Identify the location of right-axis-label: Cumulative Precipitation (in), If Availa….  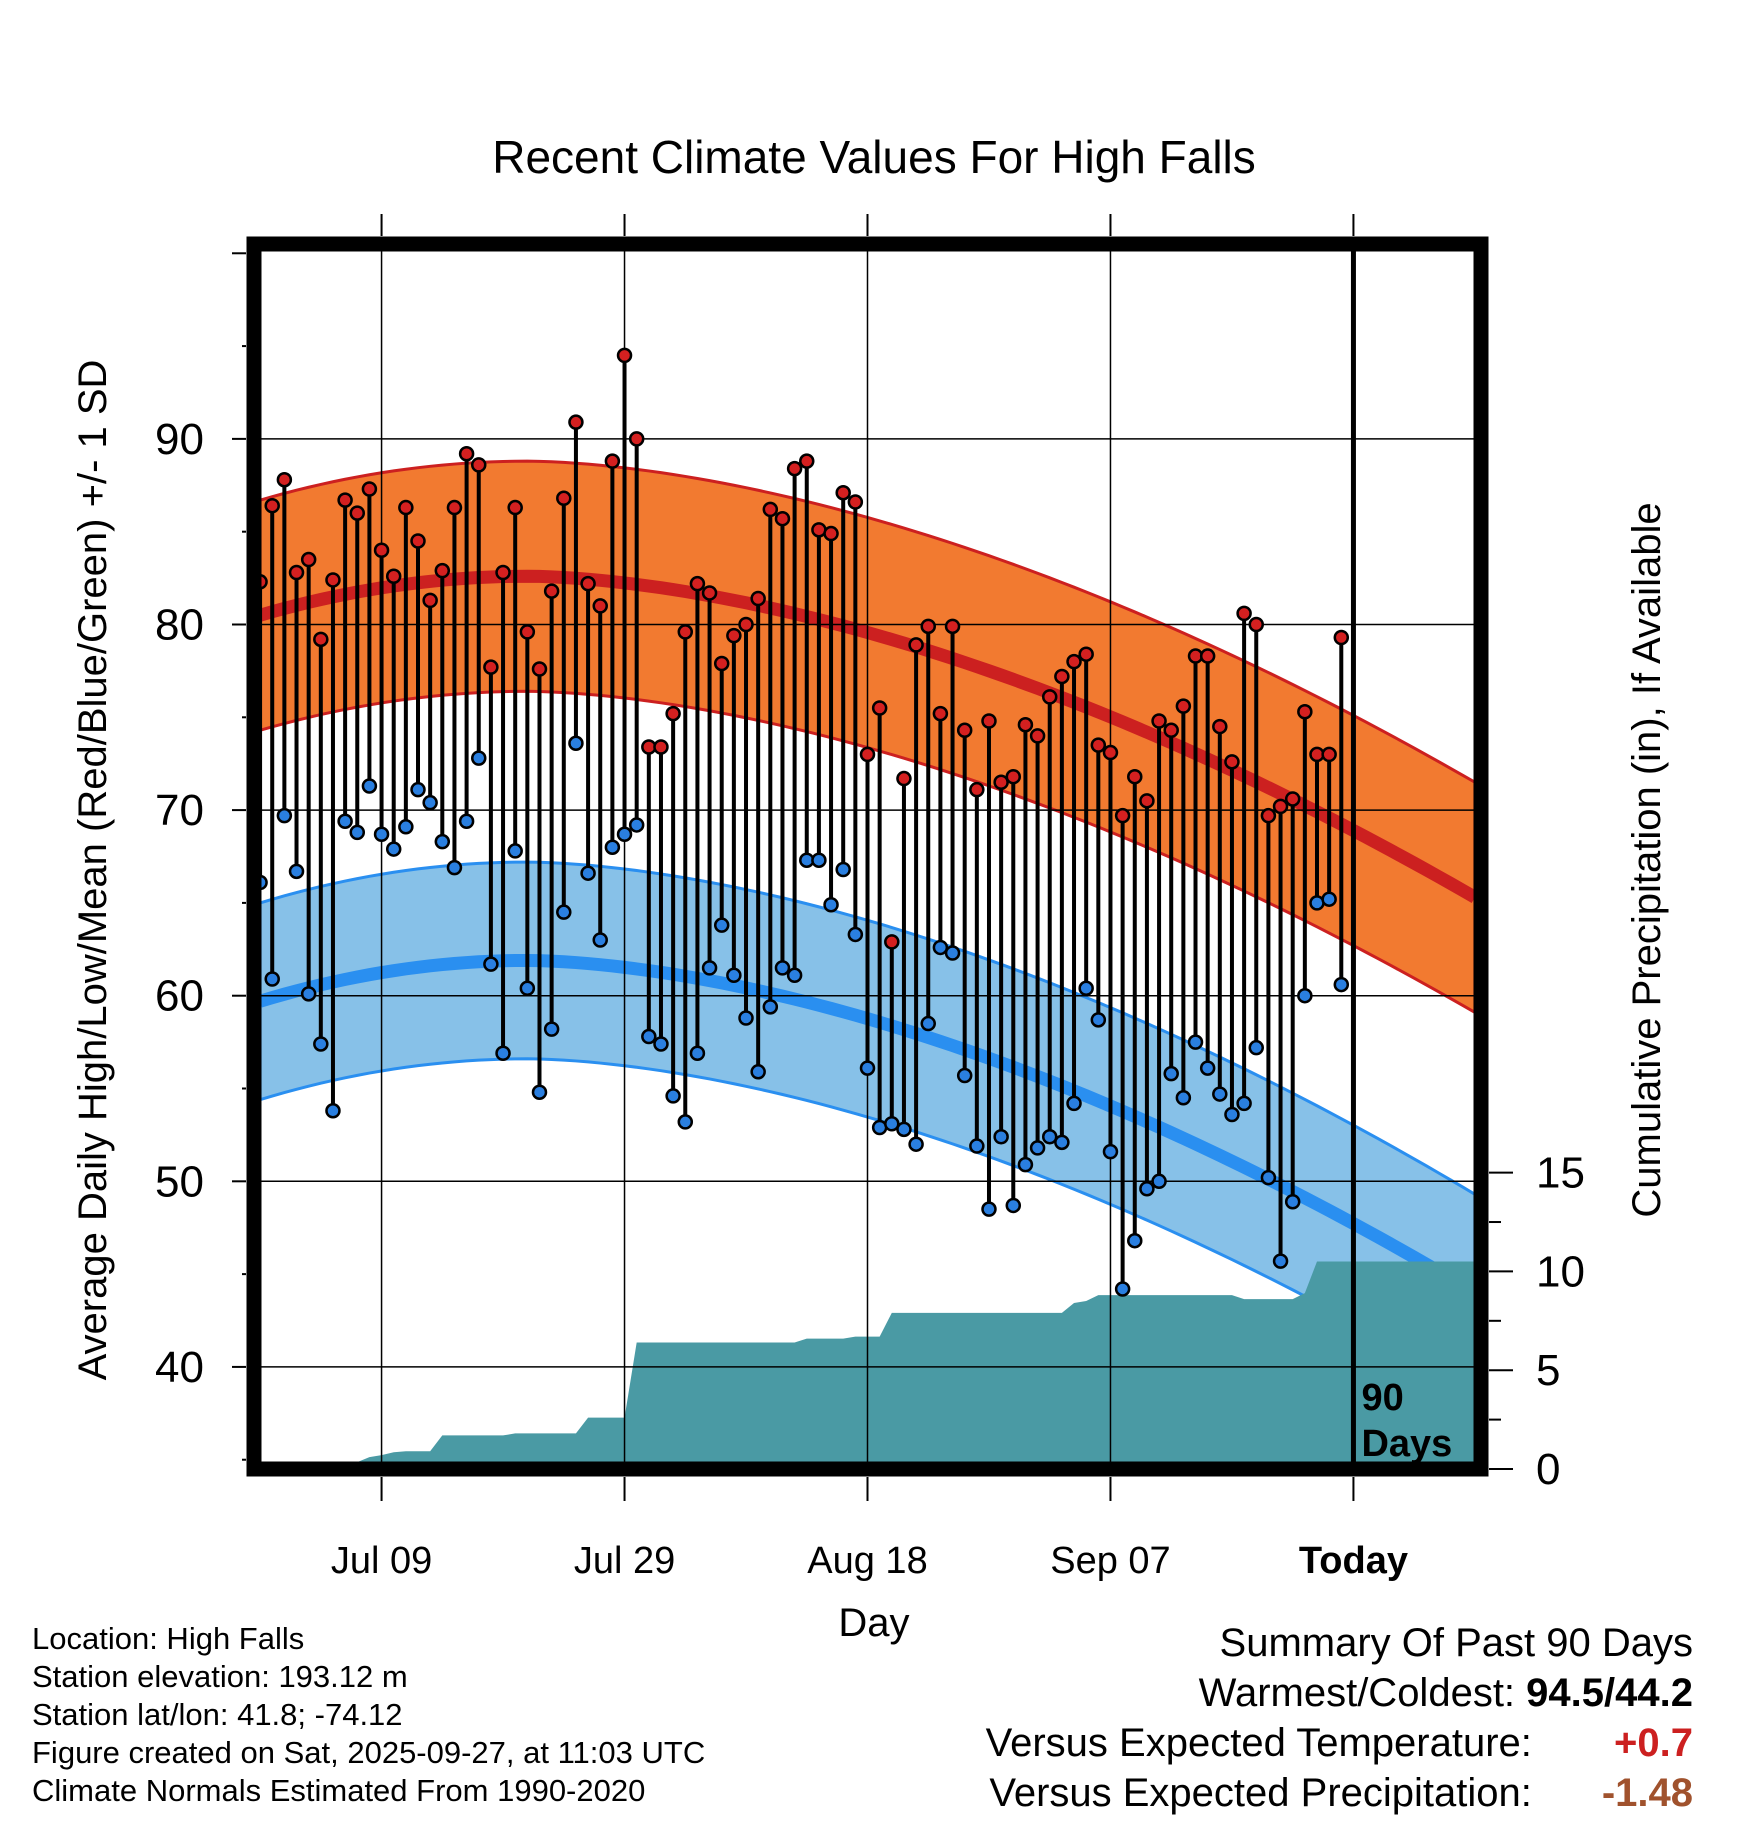
(1647, 859).